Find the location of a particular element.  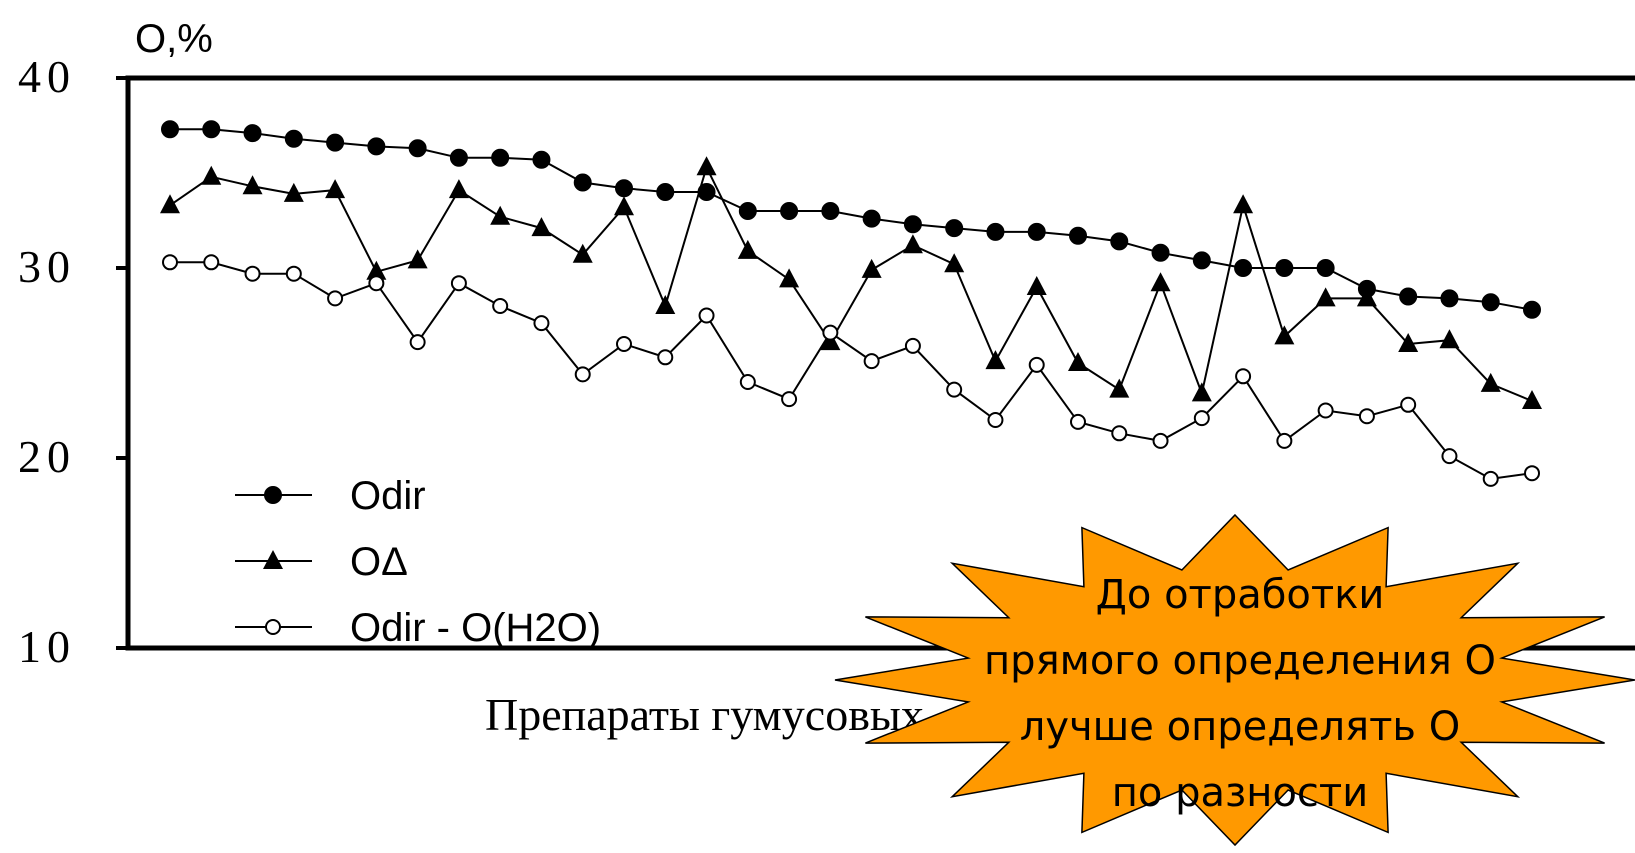

annotation-line: прямого определения О is located at coordinates (1240, 661).